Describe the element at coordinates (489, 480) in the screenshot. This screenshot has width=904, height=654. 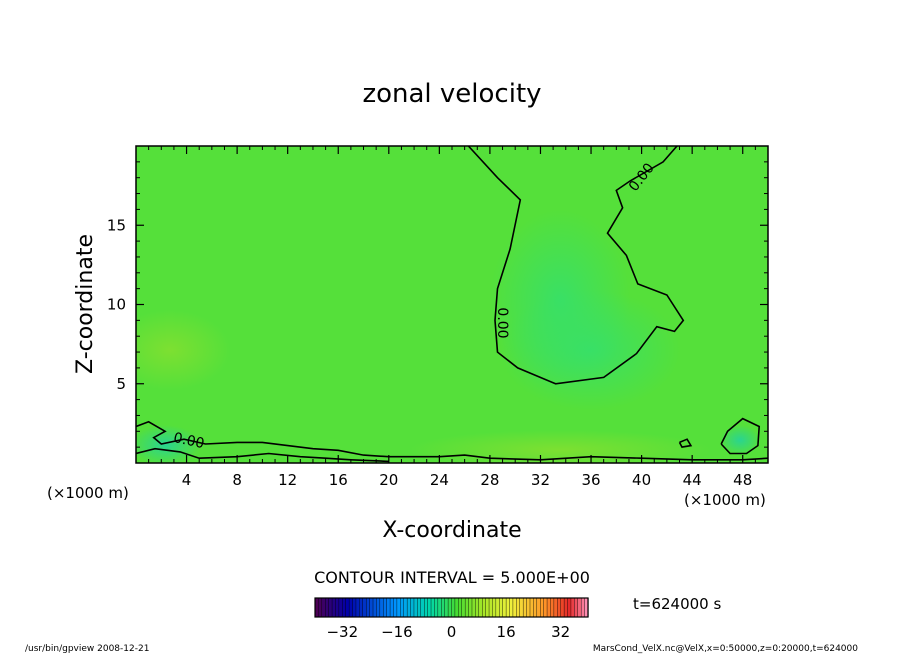
I see `x-tick-label: 28` at that location.